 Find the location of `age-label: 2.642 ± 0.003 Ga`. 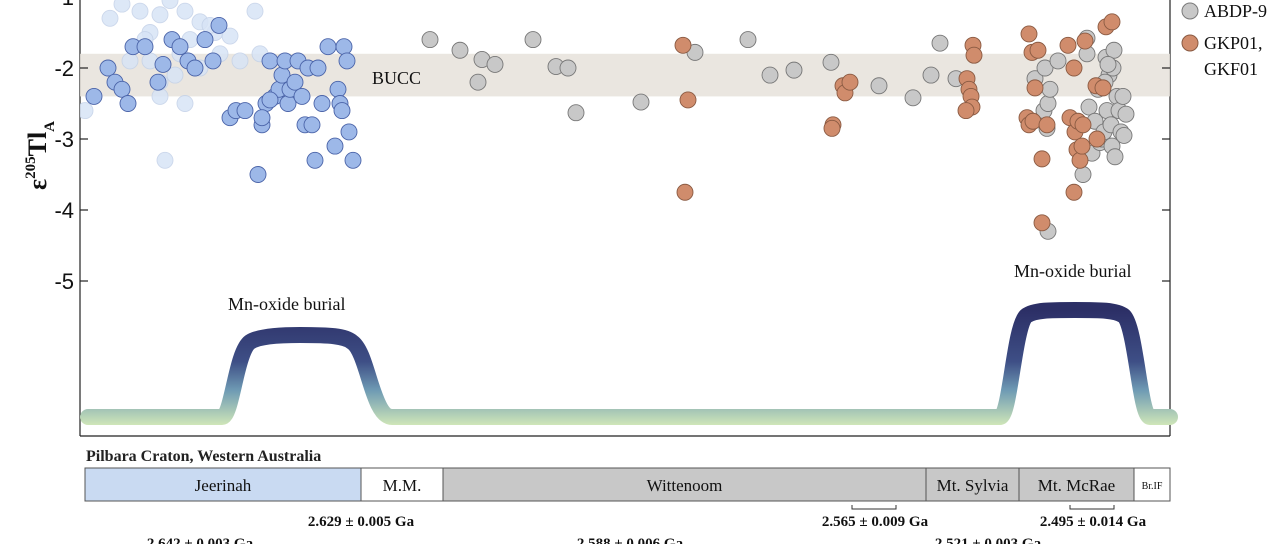

age-label: 2.642 ± 0.003 Ga is located at coordinates (200, 540).